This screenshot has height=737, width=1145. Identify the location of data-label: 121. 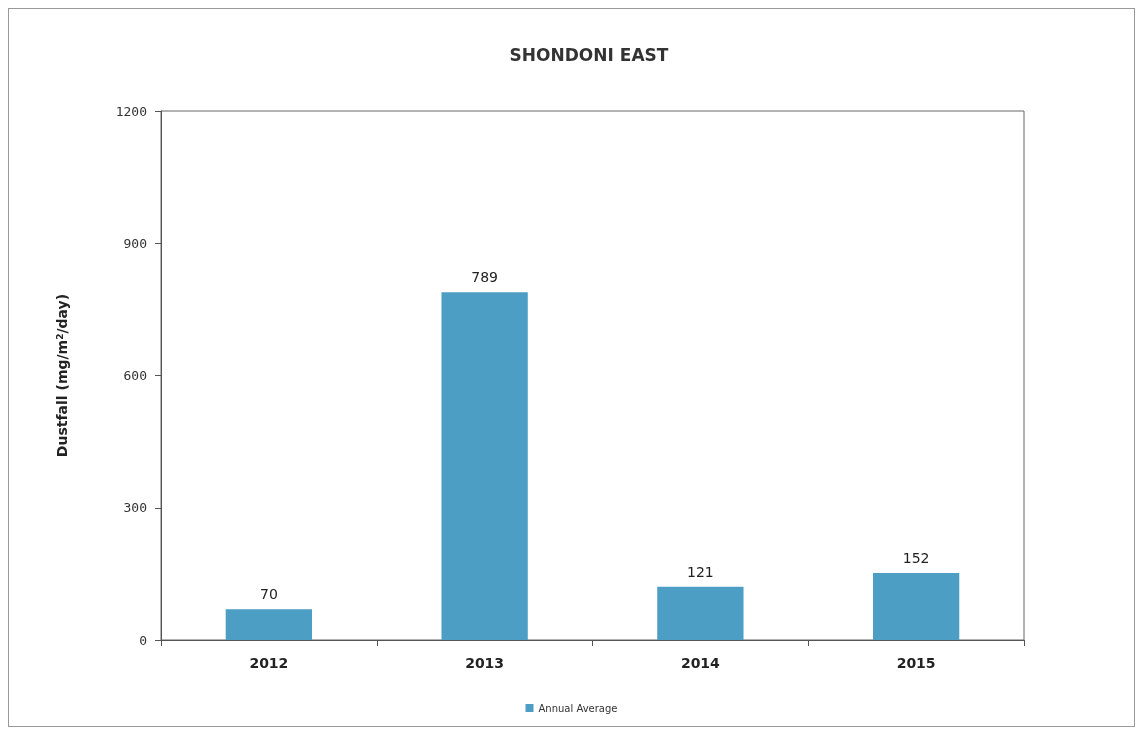
(700, 571).